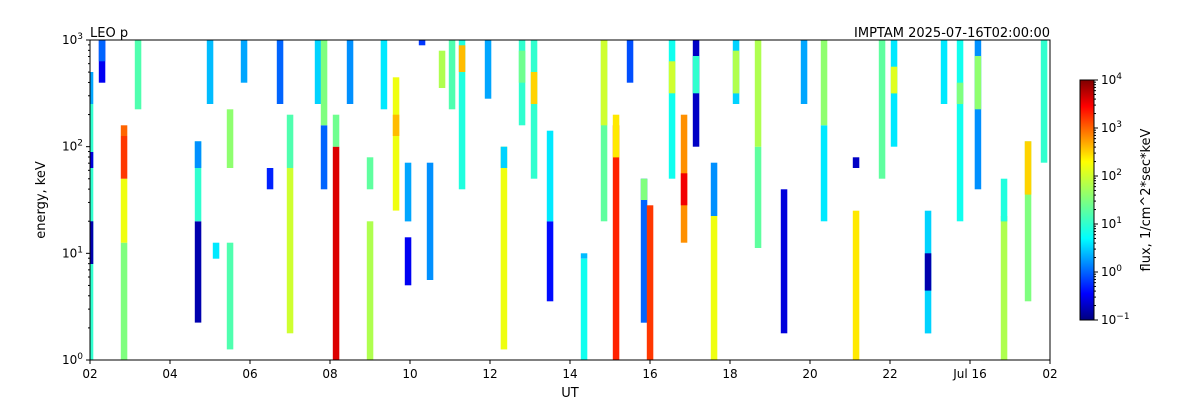  Describe the element at coordinates (1111, 127) in the screenshot. I see `colorbar-tick-label: 10³` at that location.